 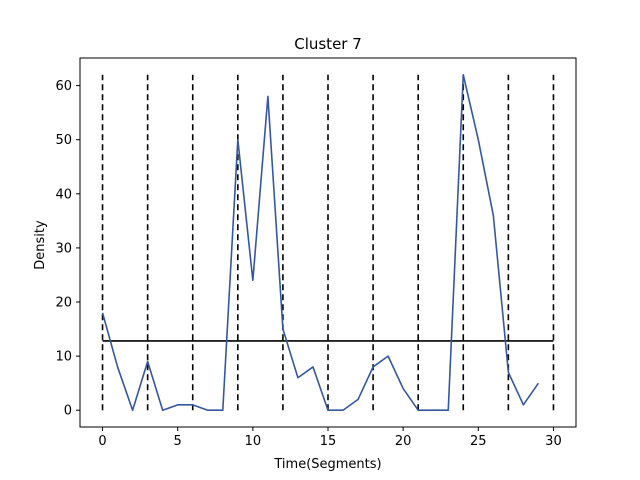 What do you see at coordinates (253, 441) in the screenshot?
I see `x-tick-label: 10` at bounding box center [253, 441].